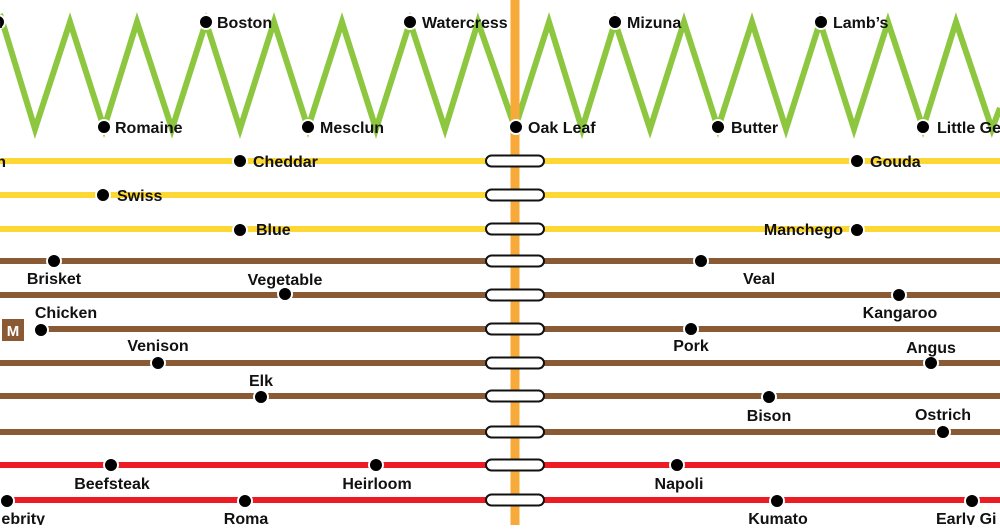 Image resolution: width=1000 pixels, height=530 pixels. Describe the element at coordinates (246, 510) in the screenshot. I see `station-roma: Roma` at that location.